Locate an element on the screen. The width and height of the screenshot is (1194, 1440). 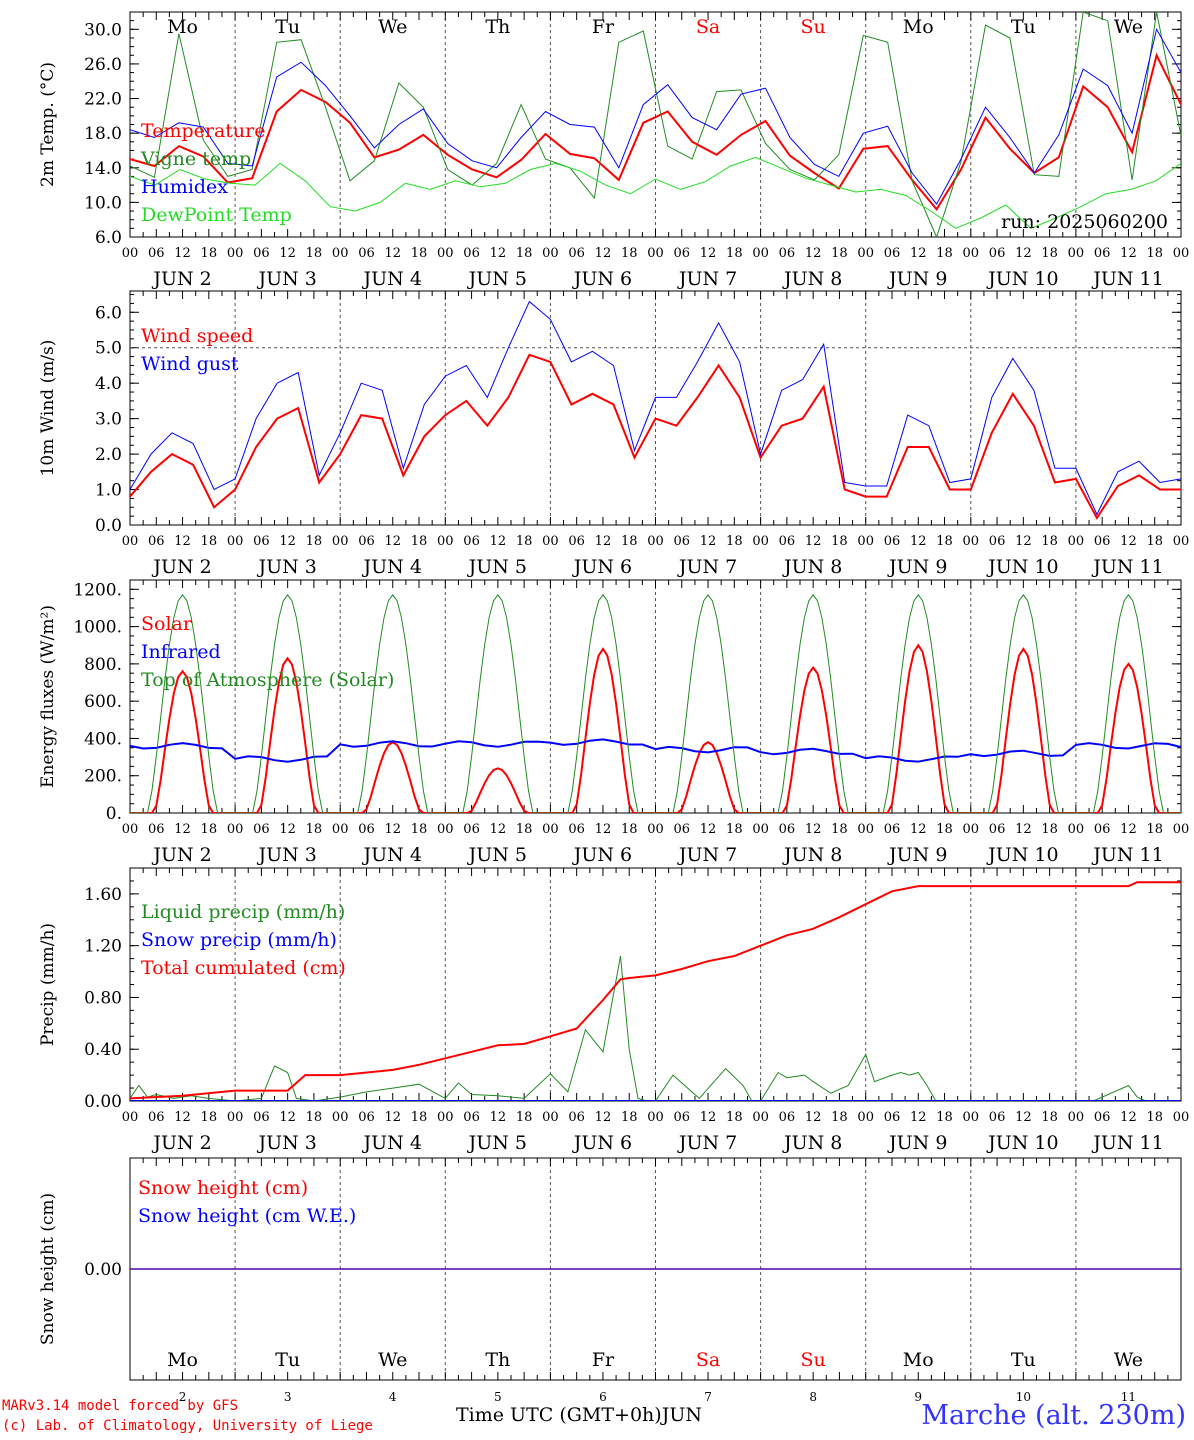
y-axis-label: Energy fluxes (W/m²) is located at coordinates (48, 696).